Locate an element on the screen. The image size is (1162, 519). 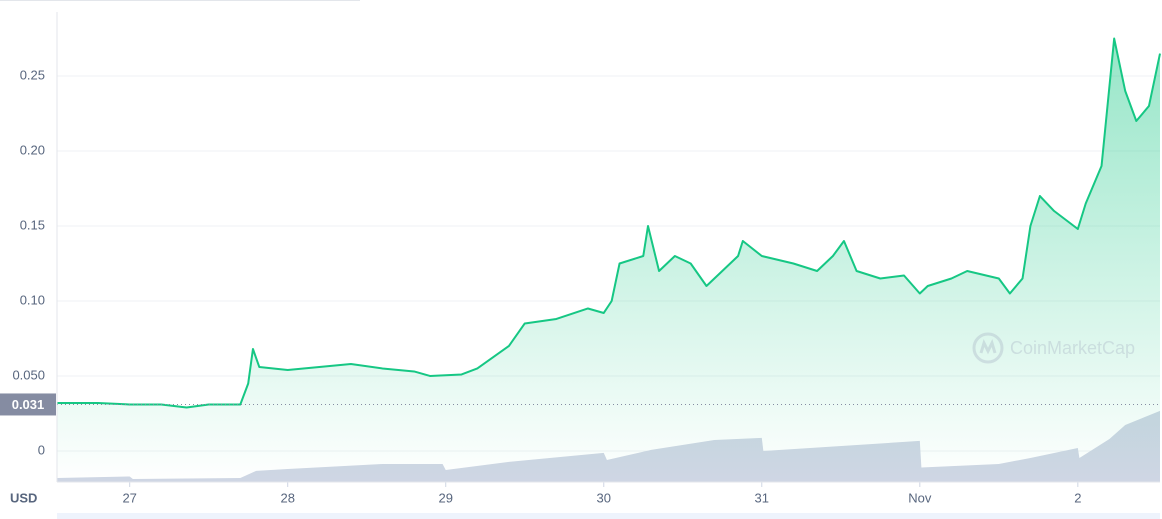
watermark-text: CoinMarketCap is located at coordinates (1072, 348).